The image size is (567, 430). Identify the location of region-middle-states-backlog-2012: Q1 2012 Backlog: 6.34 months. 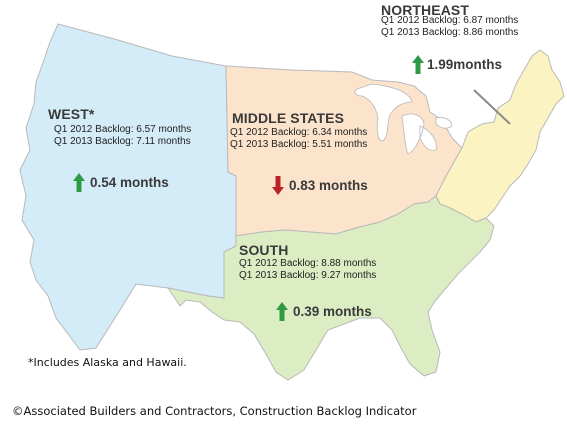
(299, 132).